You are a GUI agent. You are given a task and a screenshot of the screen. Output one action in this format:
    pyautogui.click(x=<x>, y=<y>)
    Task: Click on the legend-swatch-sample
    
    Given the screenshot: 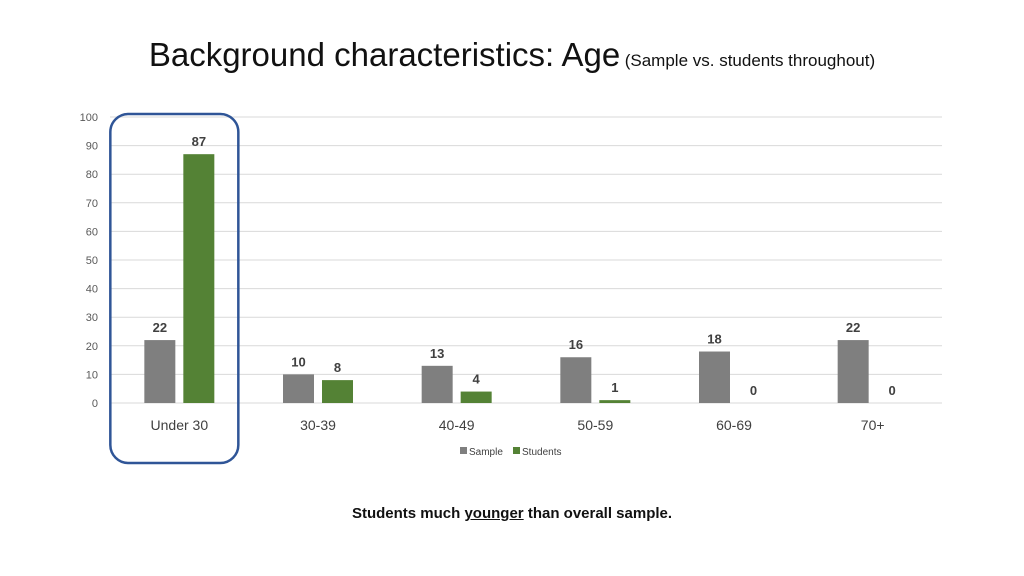 What is the action you would take?
    pyautogui.click(x=463, y=450)
    